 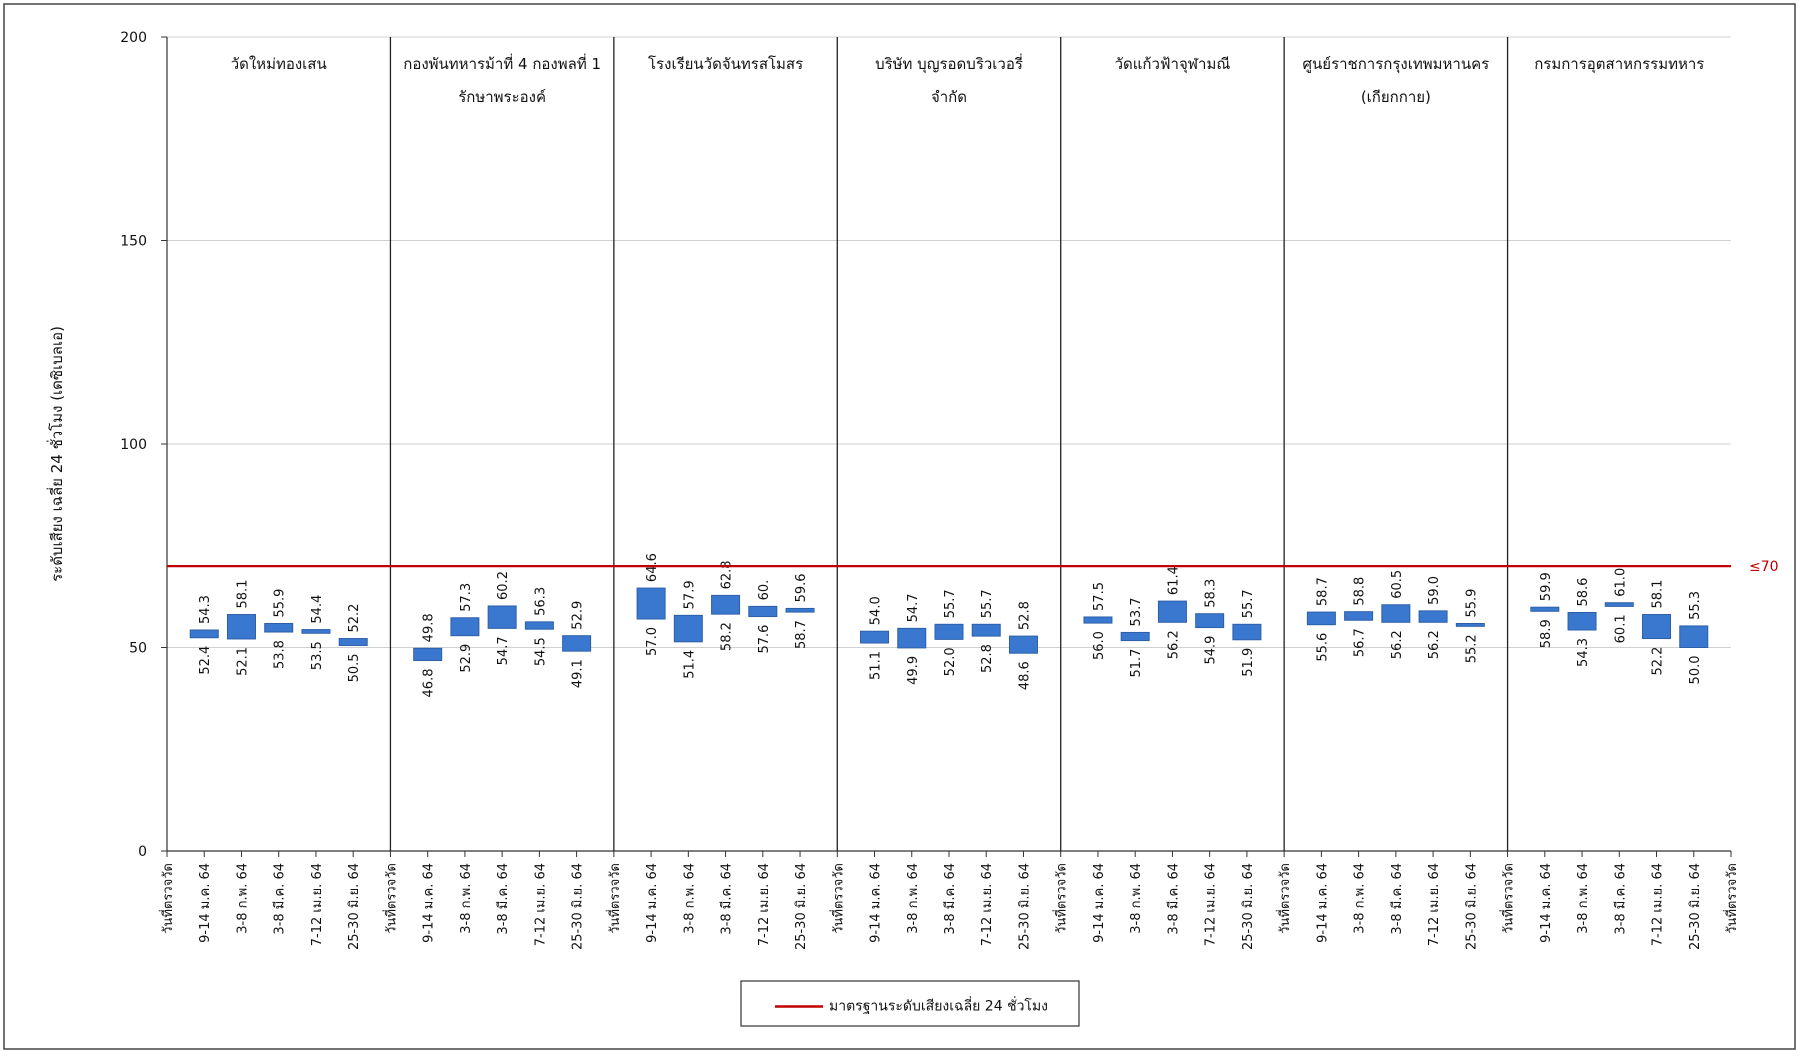 I want to click on bar-low-label: 56.0, so click(x=1099, y=645).